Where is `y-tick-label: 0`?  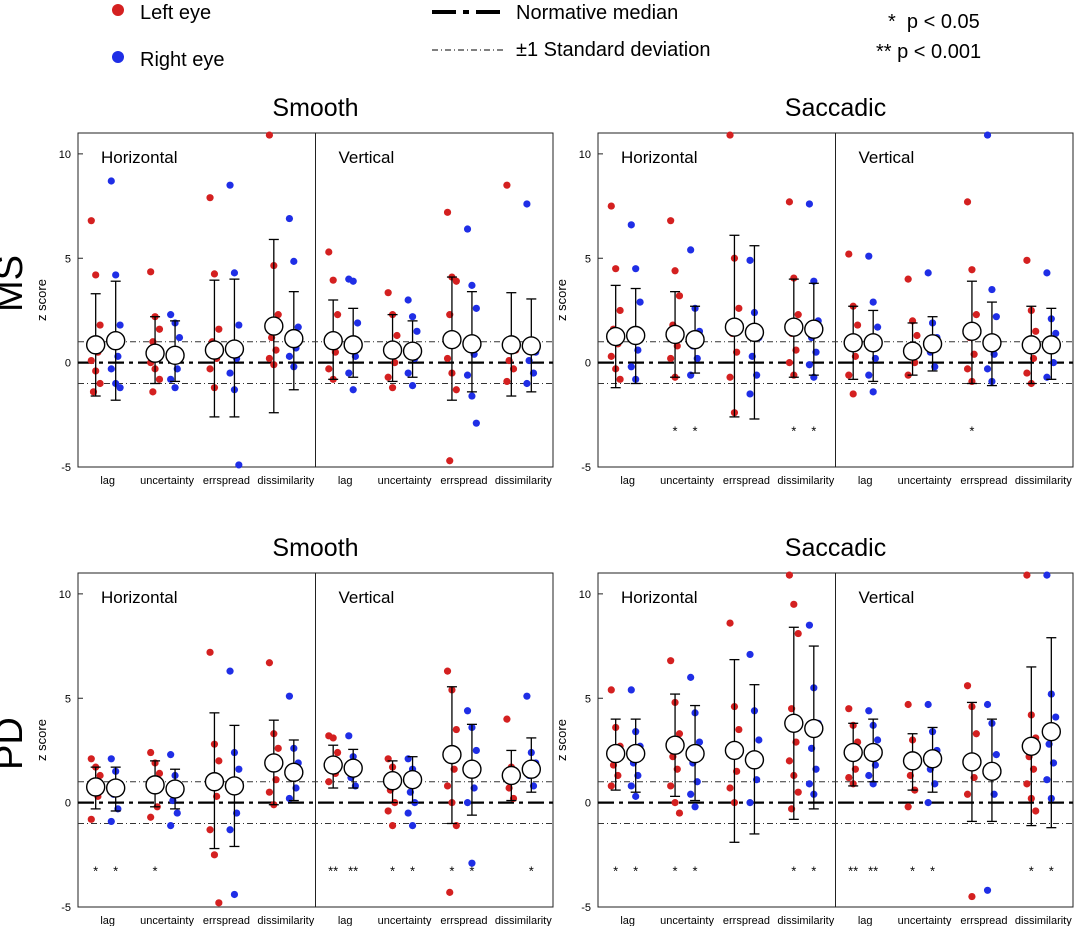
y-tick-label: 0 is located at coordinates (68, 364).